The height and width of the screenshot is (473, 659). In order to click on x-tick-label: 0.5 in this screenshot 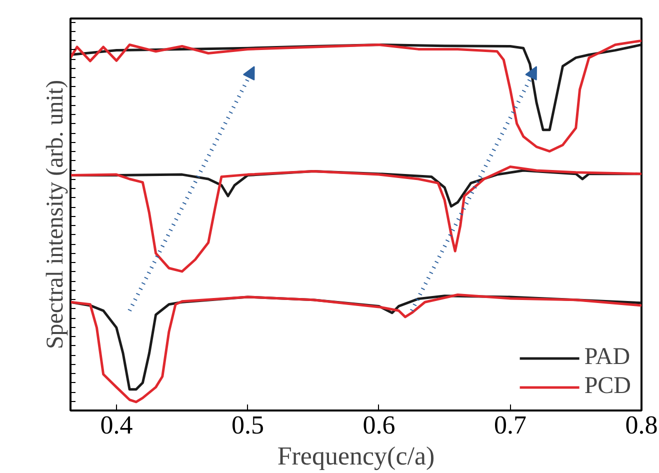, I will do `click(247, 425)`.